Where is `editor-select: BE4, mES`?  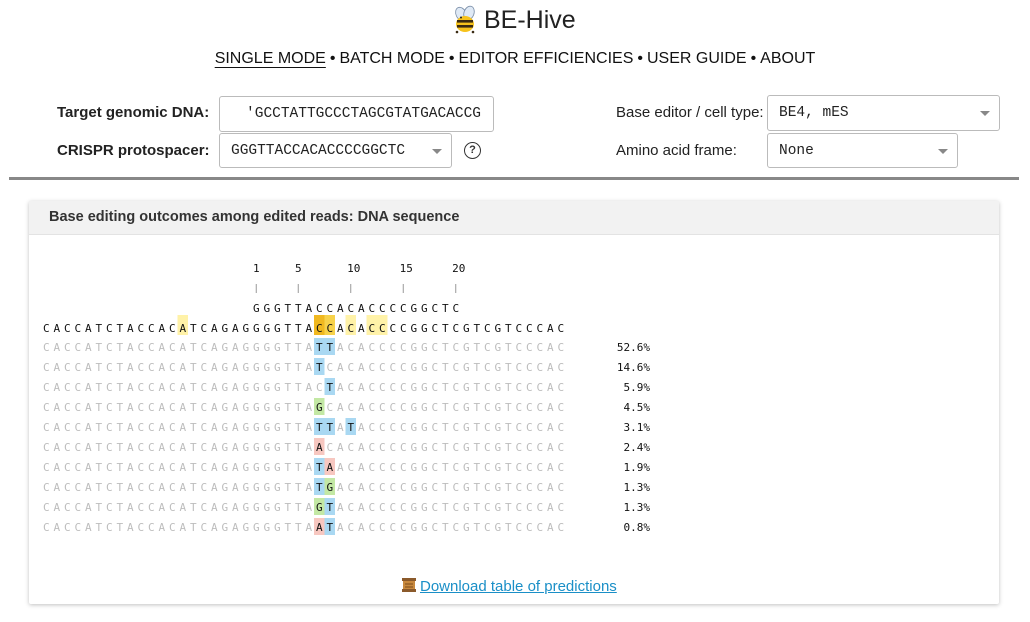
editor-select: BE4, mES is located at coordinates (883, 113).